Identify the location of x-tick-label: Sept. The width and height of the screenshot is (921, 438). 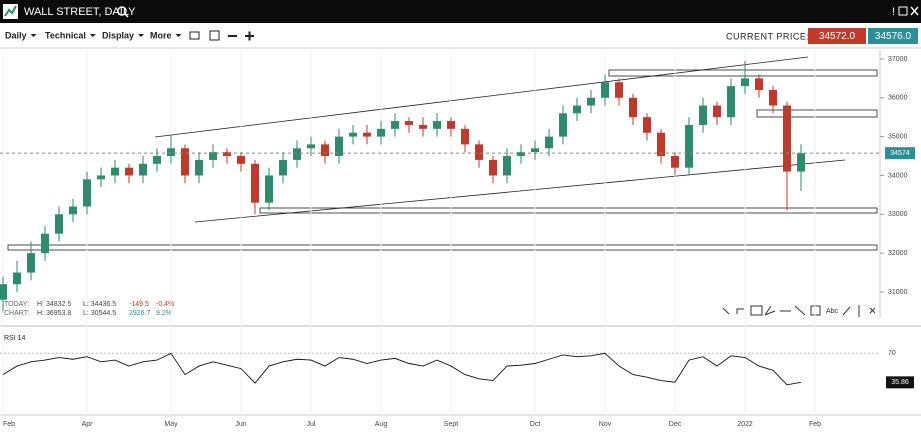
(451, 424).